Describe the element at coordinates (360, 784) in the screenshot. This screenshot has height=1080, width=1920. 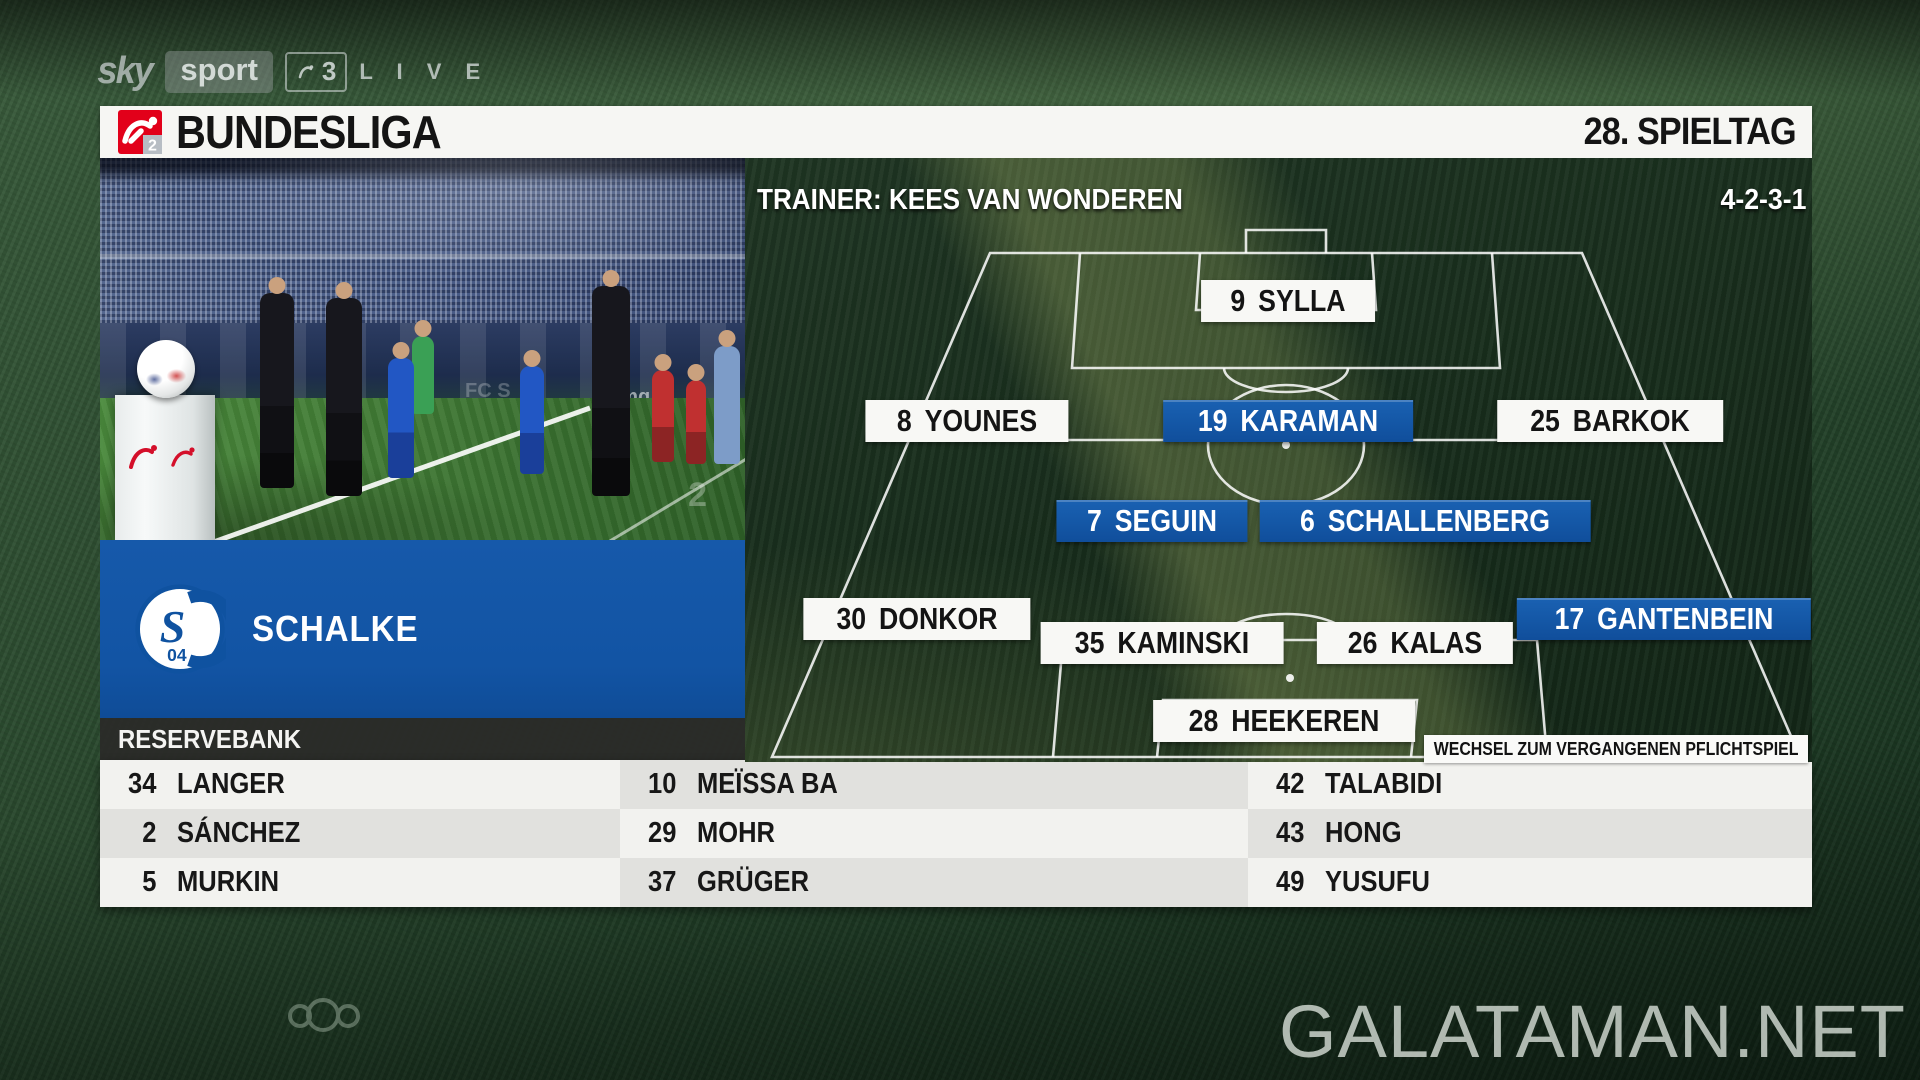
I see `bench-player-langer: 34 LANGER` at that location.